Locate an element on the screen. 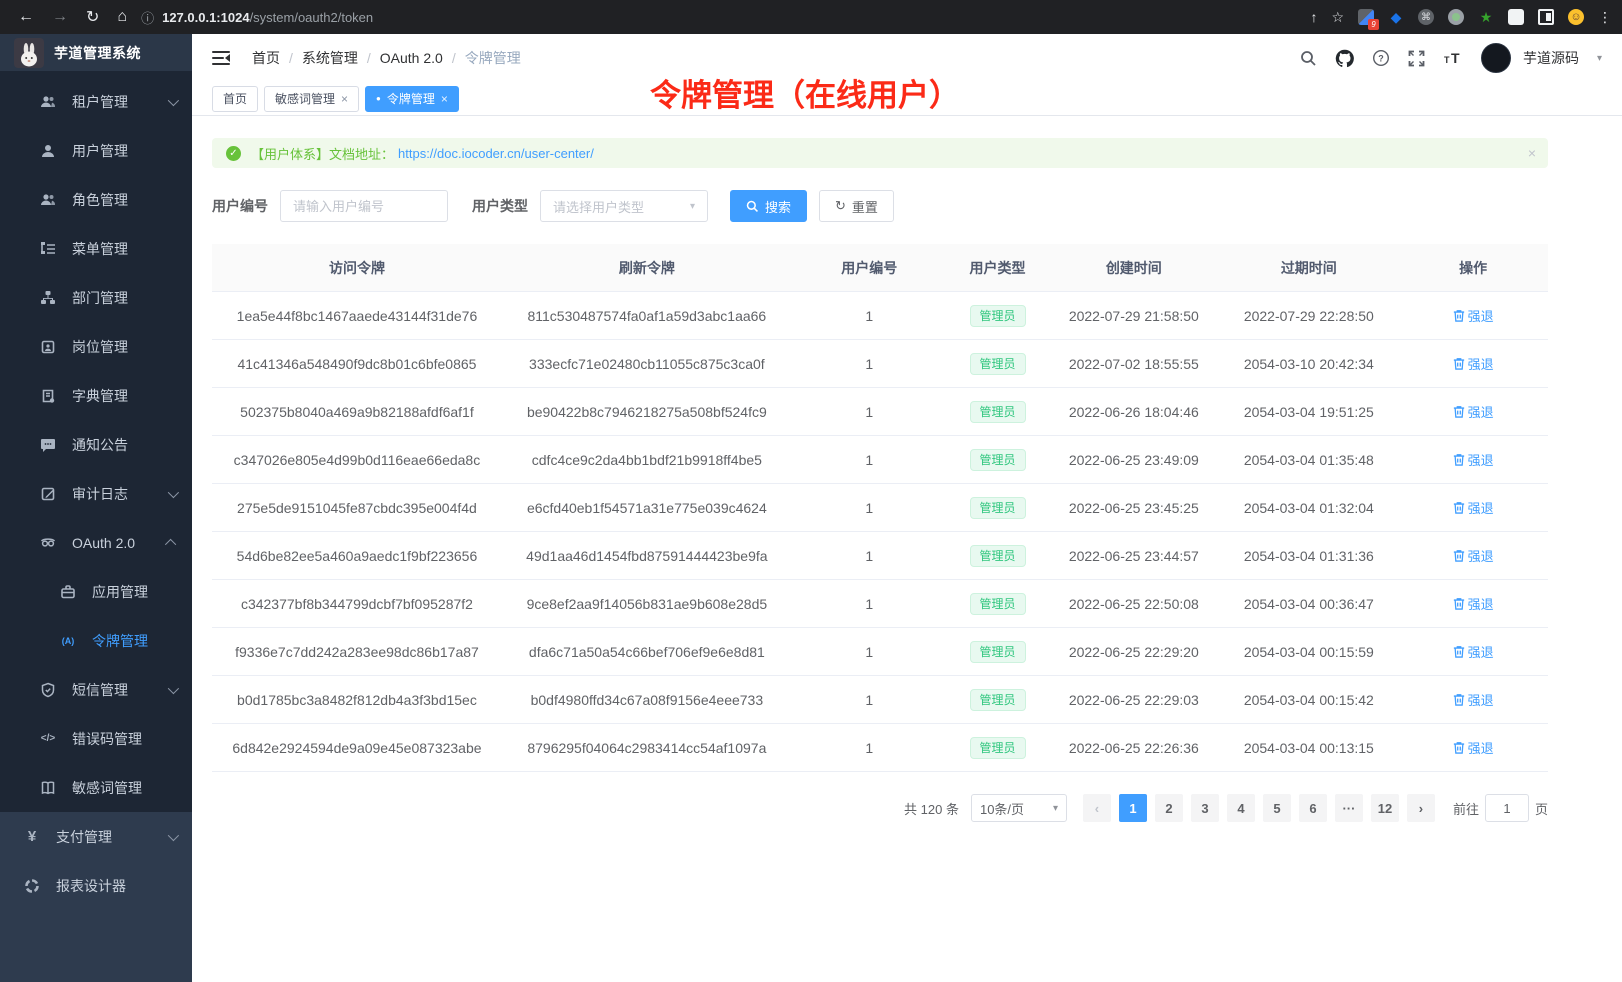  avatar is located at coordinates (1495, 58).